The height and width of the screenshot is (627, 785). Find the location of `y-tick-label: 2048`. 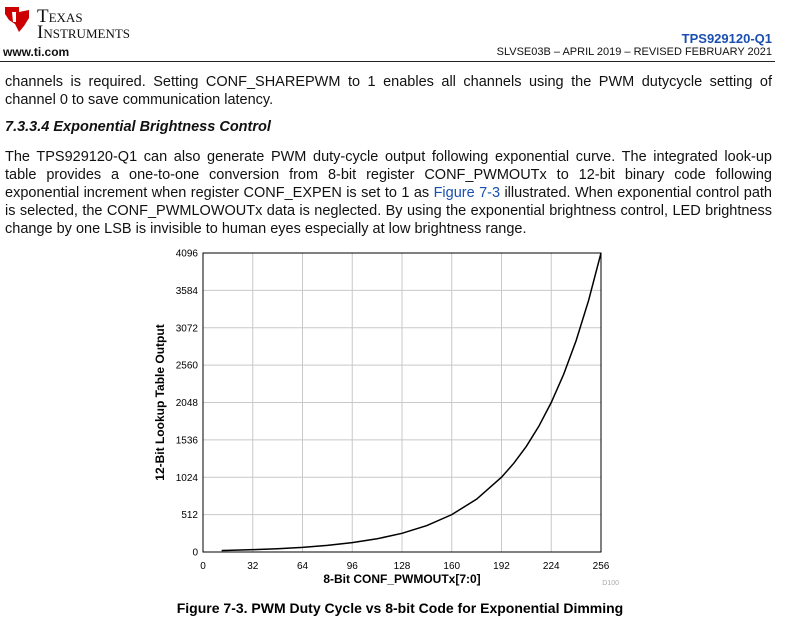

y-tick-label: 2048 is located at coordinates (187, 403).